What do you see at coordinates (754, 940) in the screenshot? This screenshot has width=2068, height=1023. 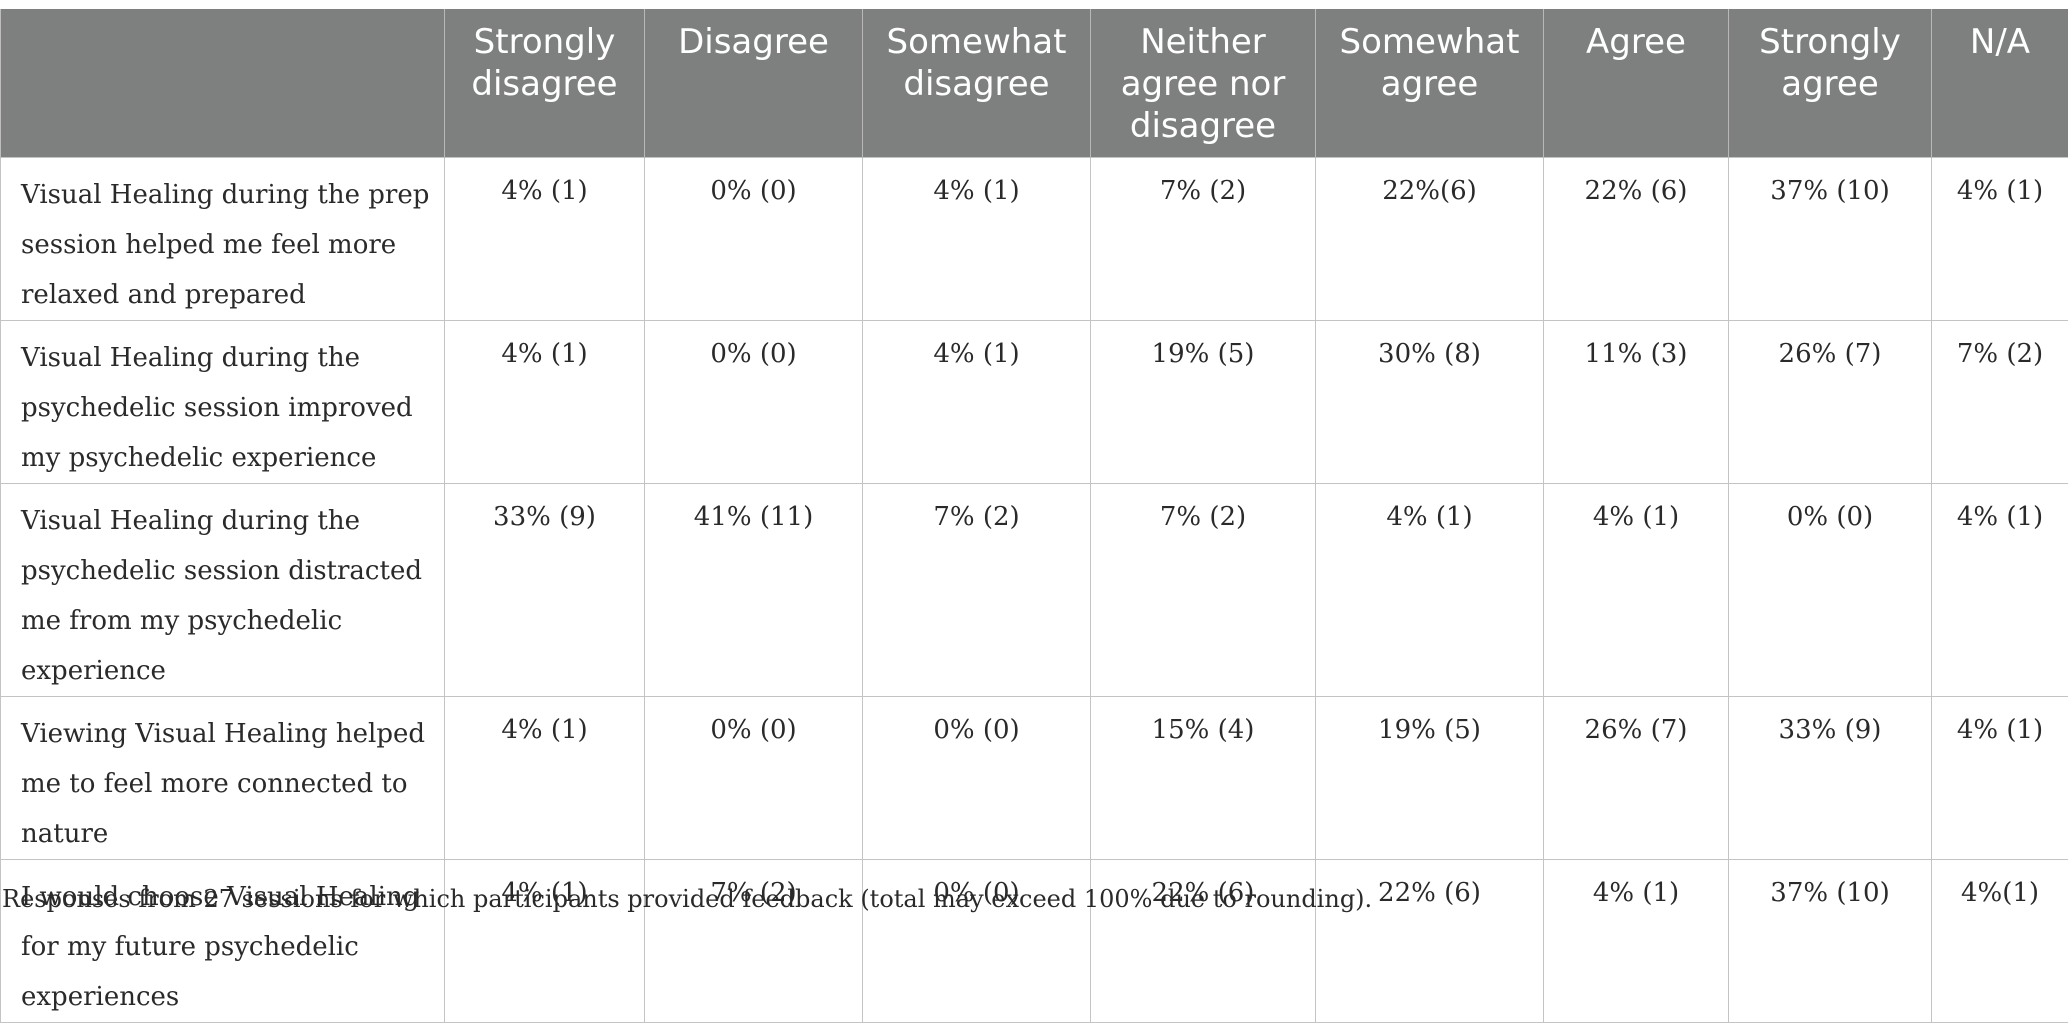 I see `cell-disagree: 7% (2)` at bounding box center [754, 940].